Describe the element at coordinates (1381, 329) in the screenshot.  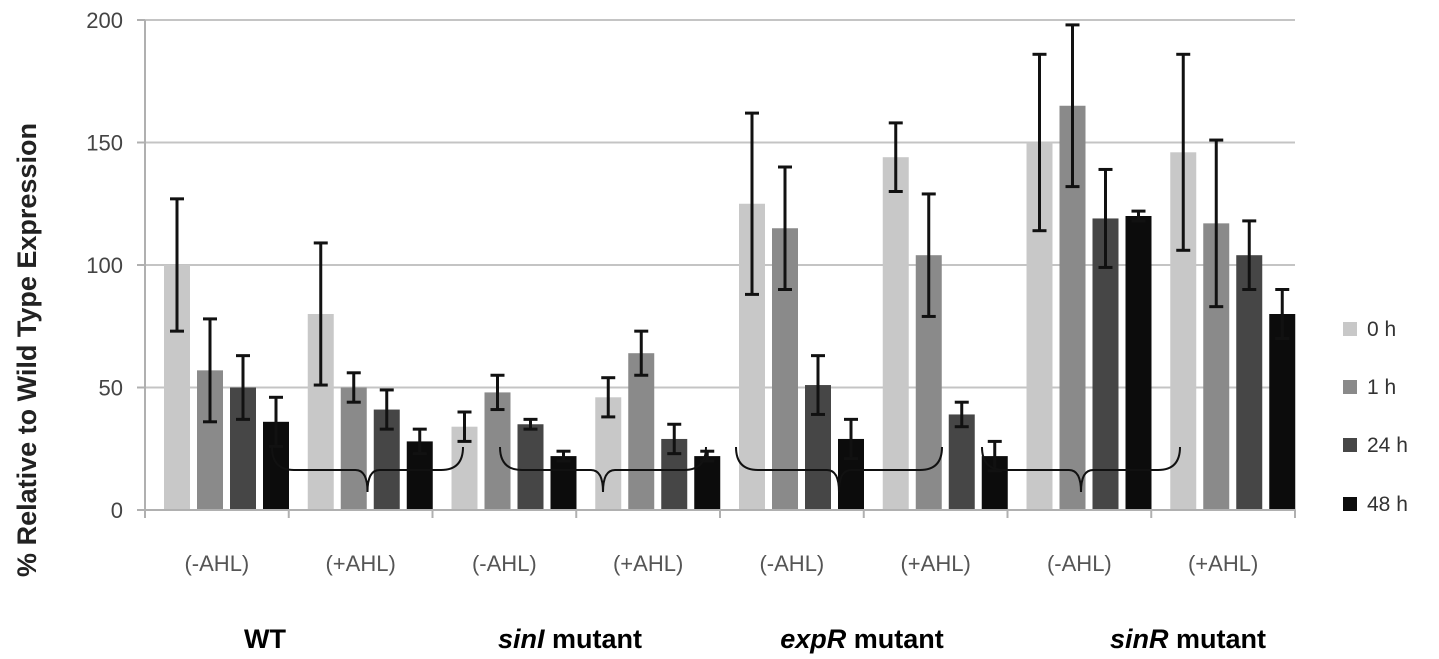
I see `legend-label: 0 h` at that location.